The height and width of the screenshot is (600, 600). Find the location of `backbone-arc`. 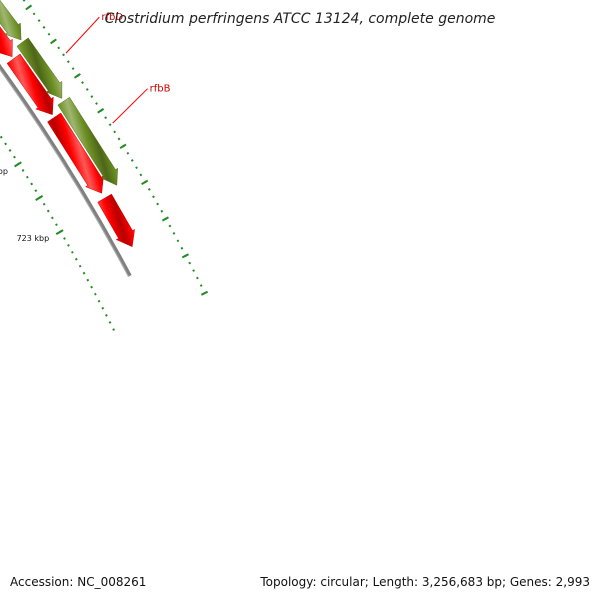

backbone-arc is located at coordinates (66, 170).